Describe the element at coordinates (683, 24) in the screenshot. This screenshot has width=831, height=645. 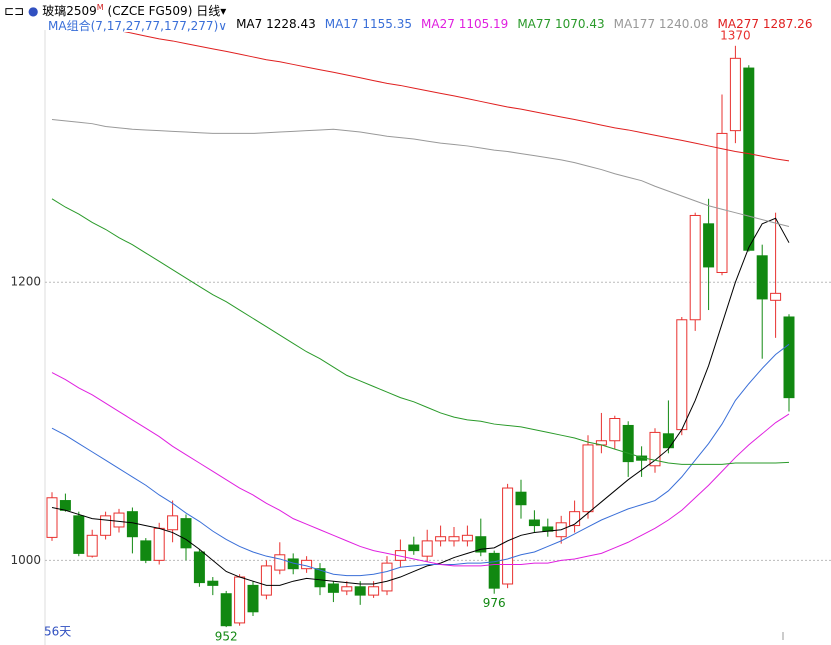
I see `legend-last: 1240.08` at that location.